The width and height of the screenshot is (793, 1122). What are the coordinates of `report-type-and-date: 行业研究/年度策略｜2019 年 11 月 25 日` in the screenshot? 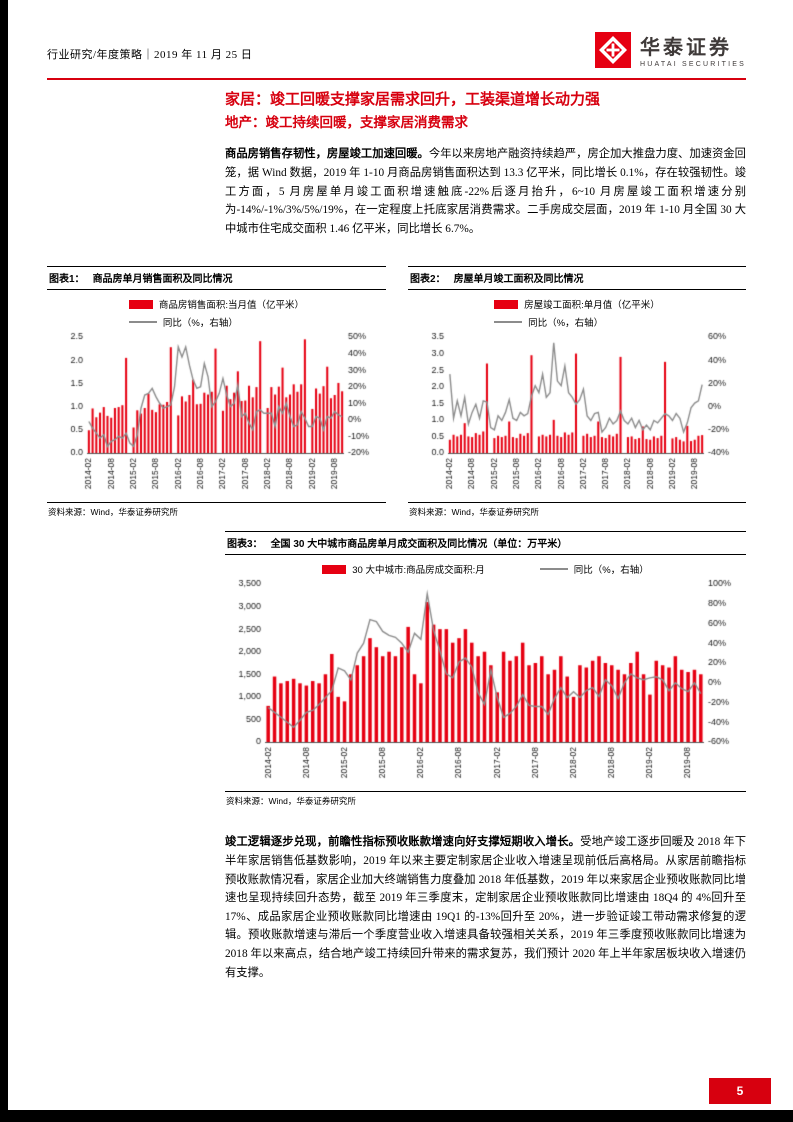 It's located at (150, 55).